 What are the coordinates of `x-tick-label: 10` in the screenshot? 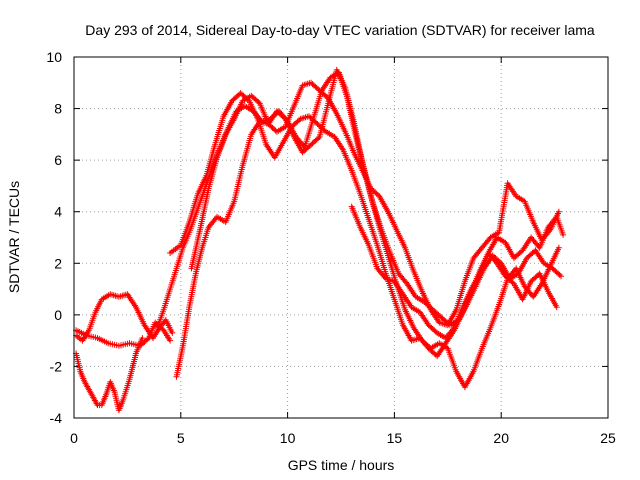 It's located at (288, 438).